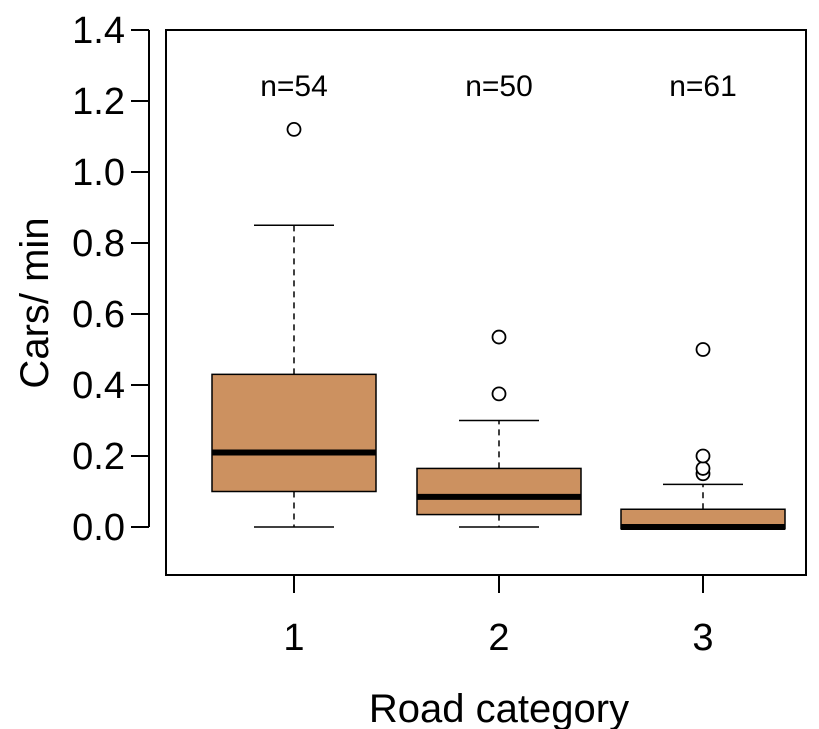 This screenshot has width=819, height=729. Describe the element at coordinates (98, 386) in the screenshot. I see `y-tick-label: 0.4` at that location.